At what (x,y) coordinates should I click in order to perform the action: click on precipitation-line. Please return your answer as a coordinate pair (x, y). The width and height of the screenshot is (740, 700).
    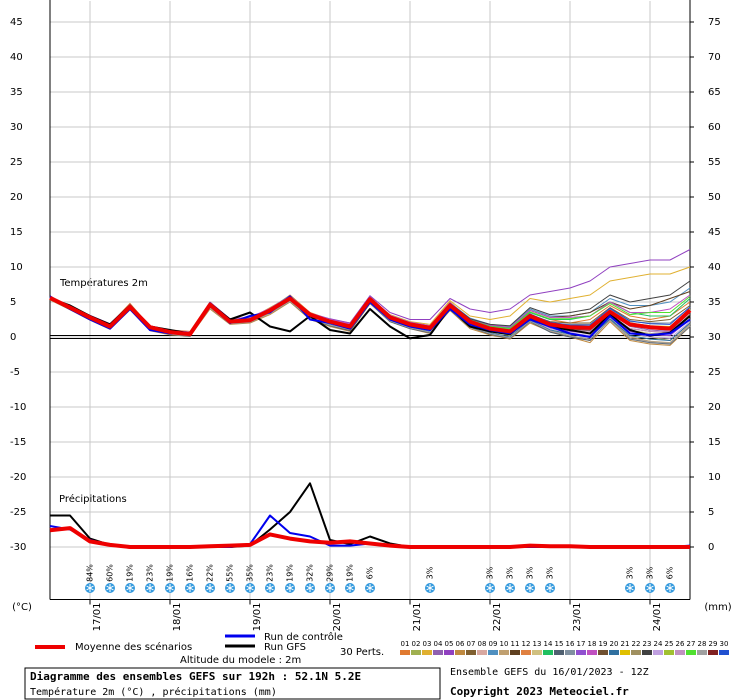
    Looking at the image, I should click on (369, 537).